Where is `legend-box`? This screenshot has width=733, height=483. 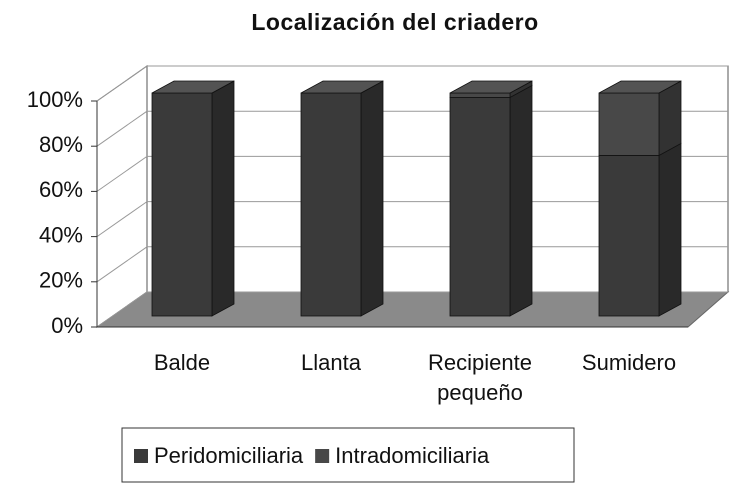 legend-box is located at coordinates (348, 455).